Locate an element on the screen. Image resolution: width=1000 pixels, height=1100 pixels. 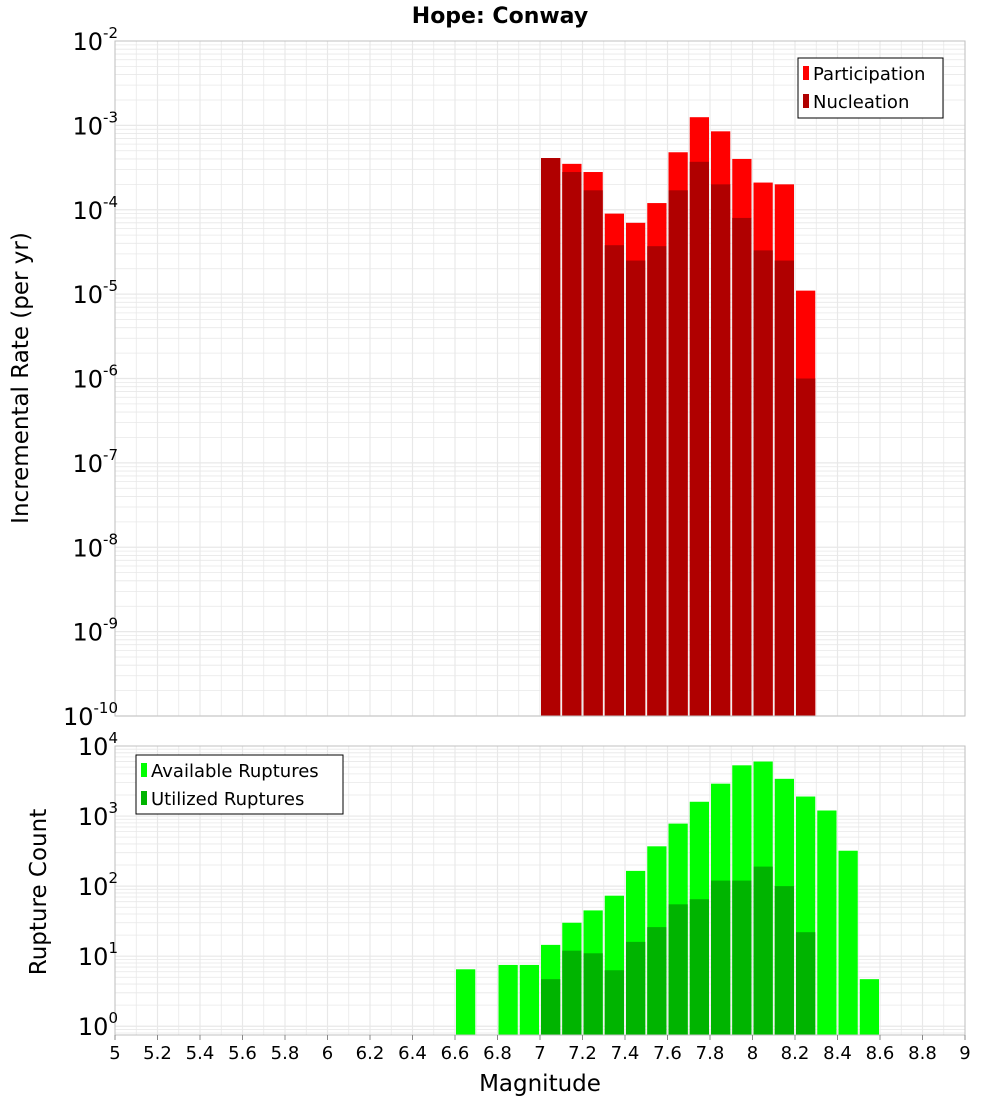
x-tick-label: 5.4 is located at coordinates (200, 1053).